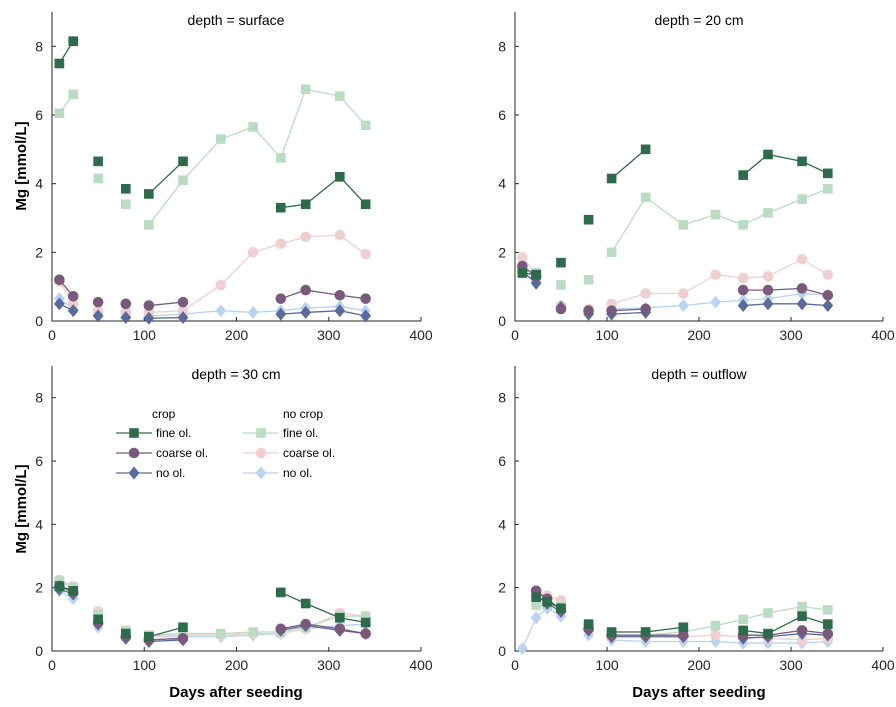 Image resolution: width=896 pixels, height=707 pixels. I want to click on series-nocrop-coarse, so click(212, 608).